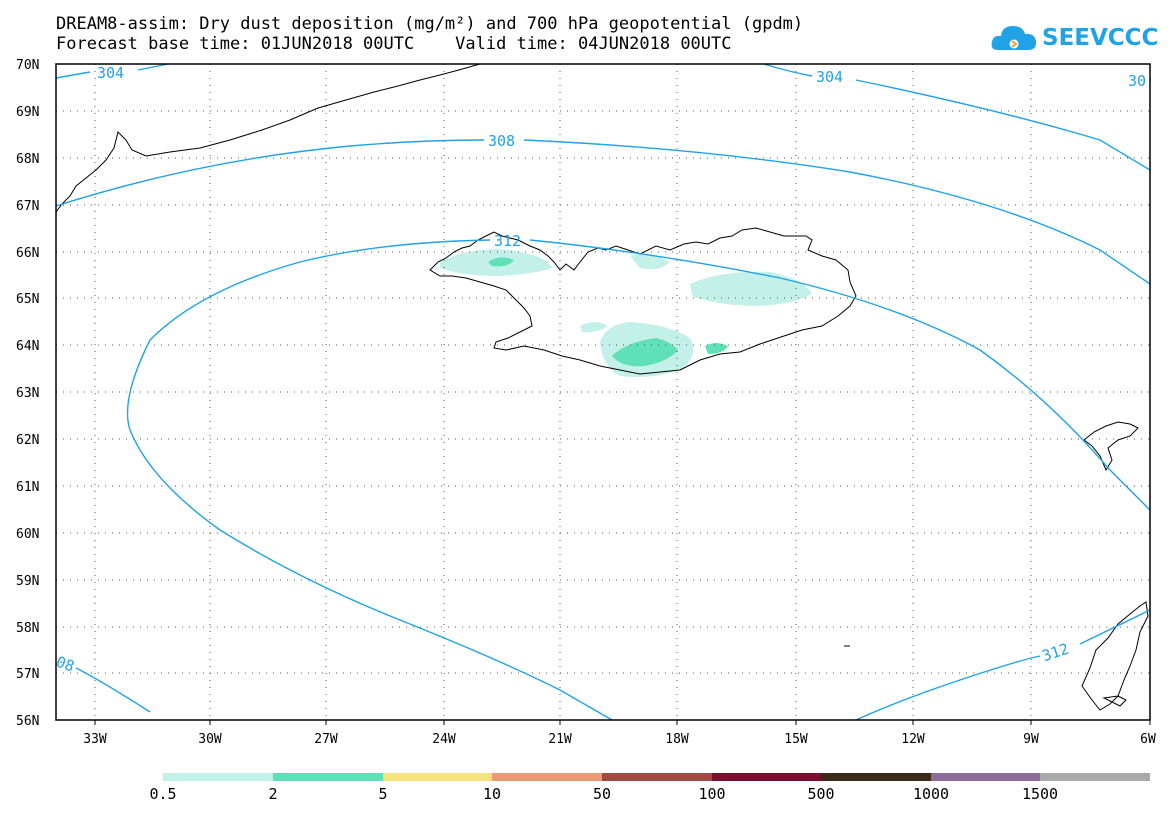 The image size is (1175, 815). I want to click on colorbar: 0.5 2 5 10 50 100 500 1000 1500, so click(649, 788).